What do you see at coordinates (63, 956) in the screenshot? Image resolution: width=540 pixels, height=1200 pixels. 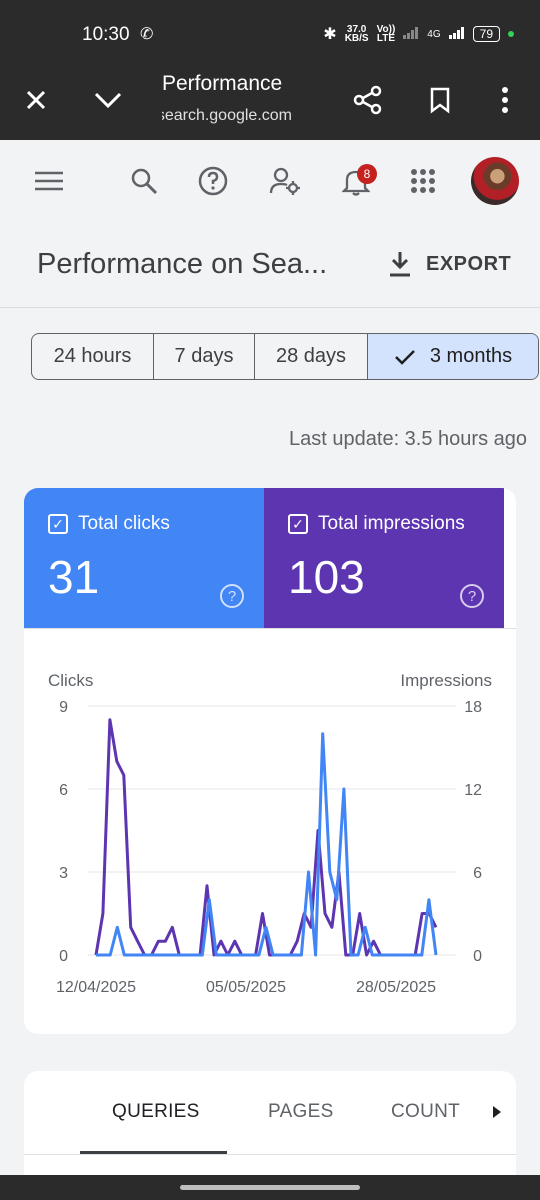 I see `left-tick-label: 0` at bounding box center [63, 956].